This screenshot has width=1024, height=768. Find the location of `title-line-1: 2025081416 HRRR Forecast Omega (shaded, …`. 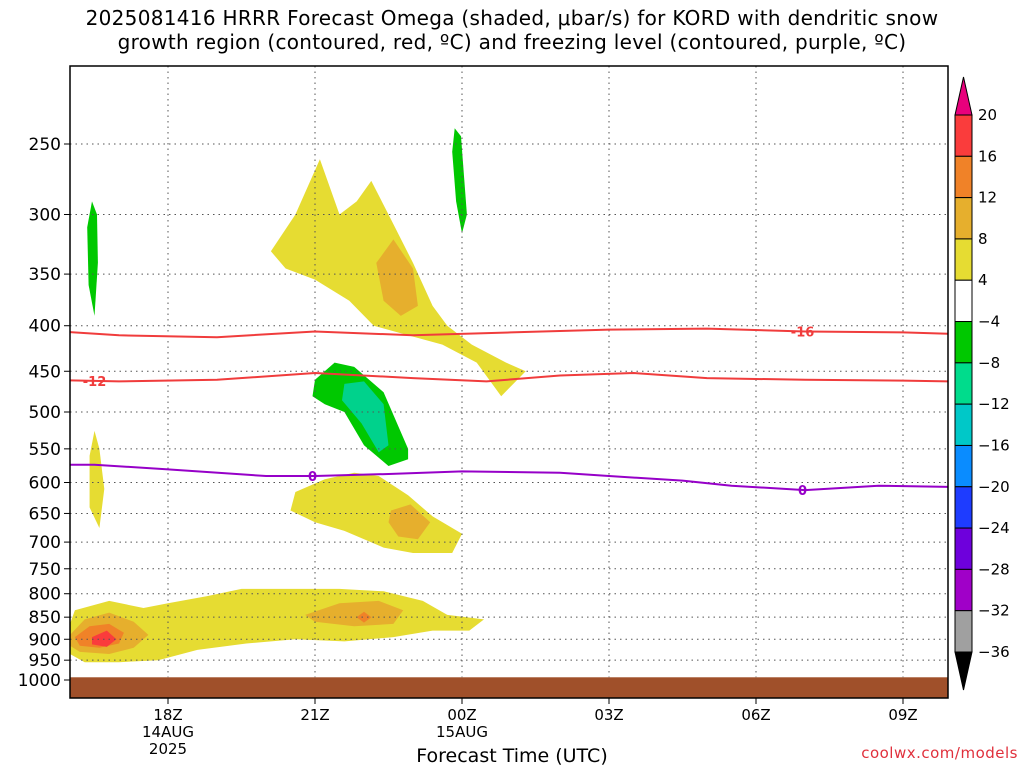

title-line-1: 2025081416 HRRR Forecast Omega (shaded, … is located at coordinates (512, 18).